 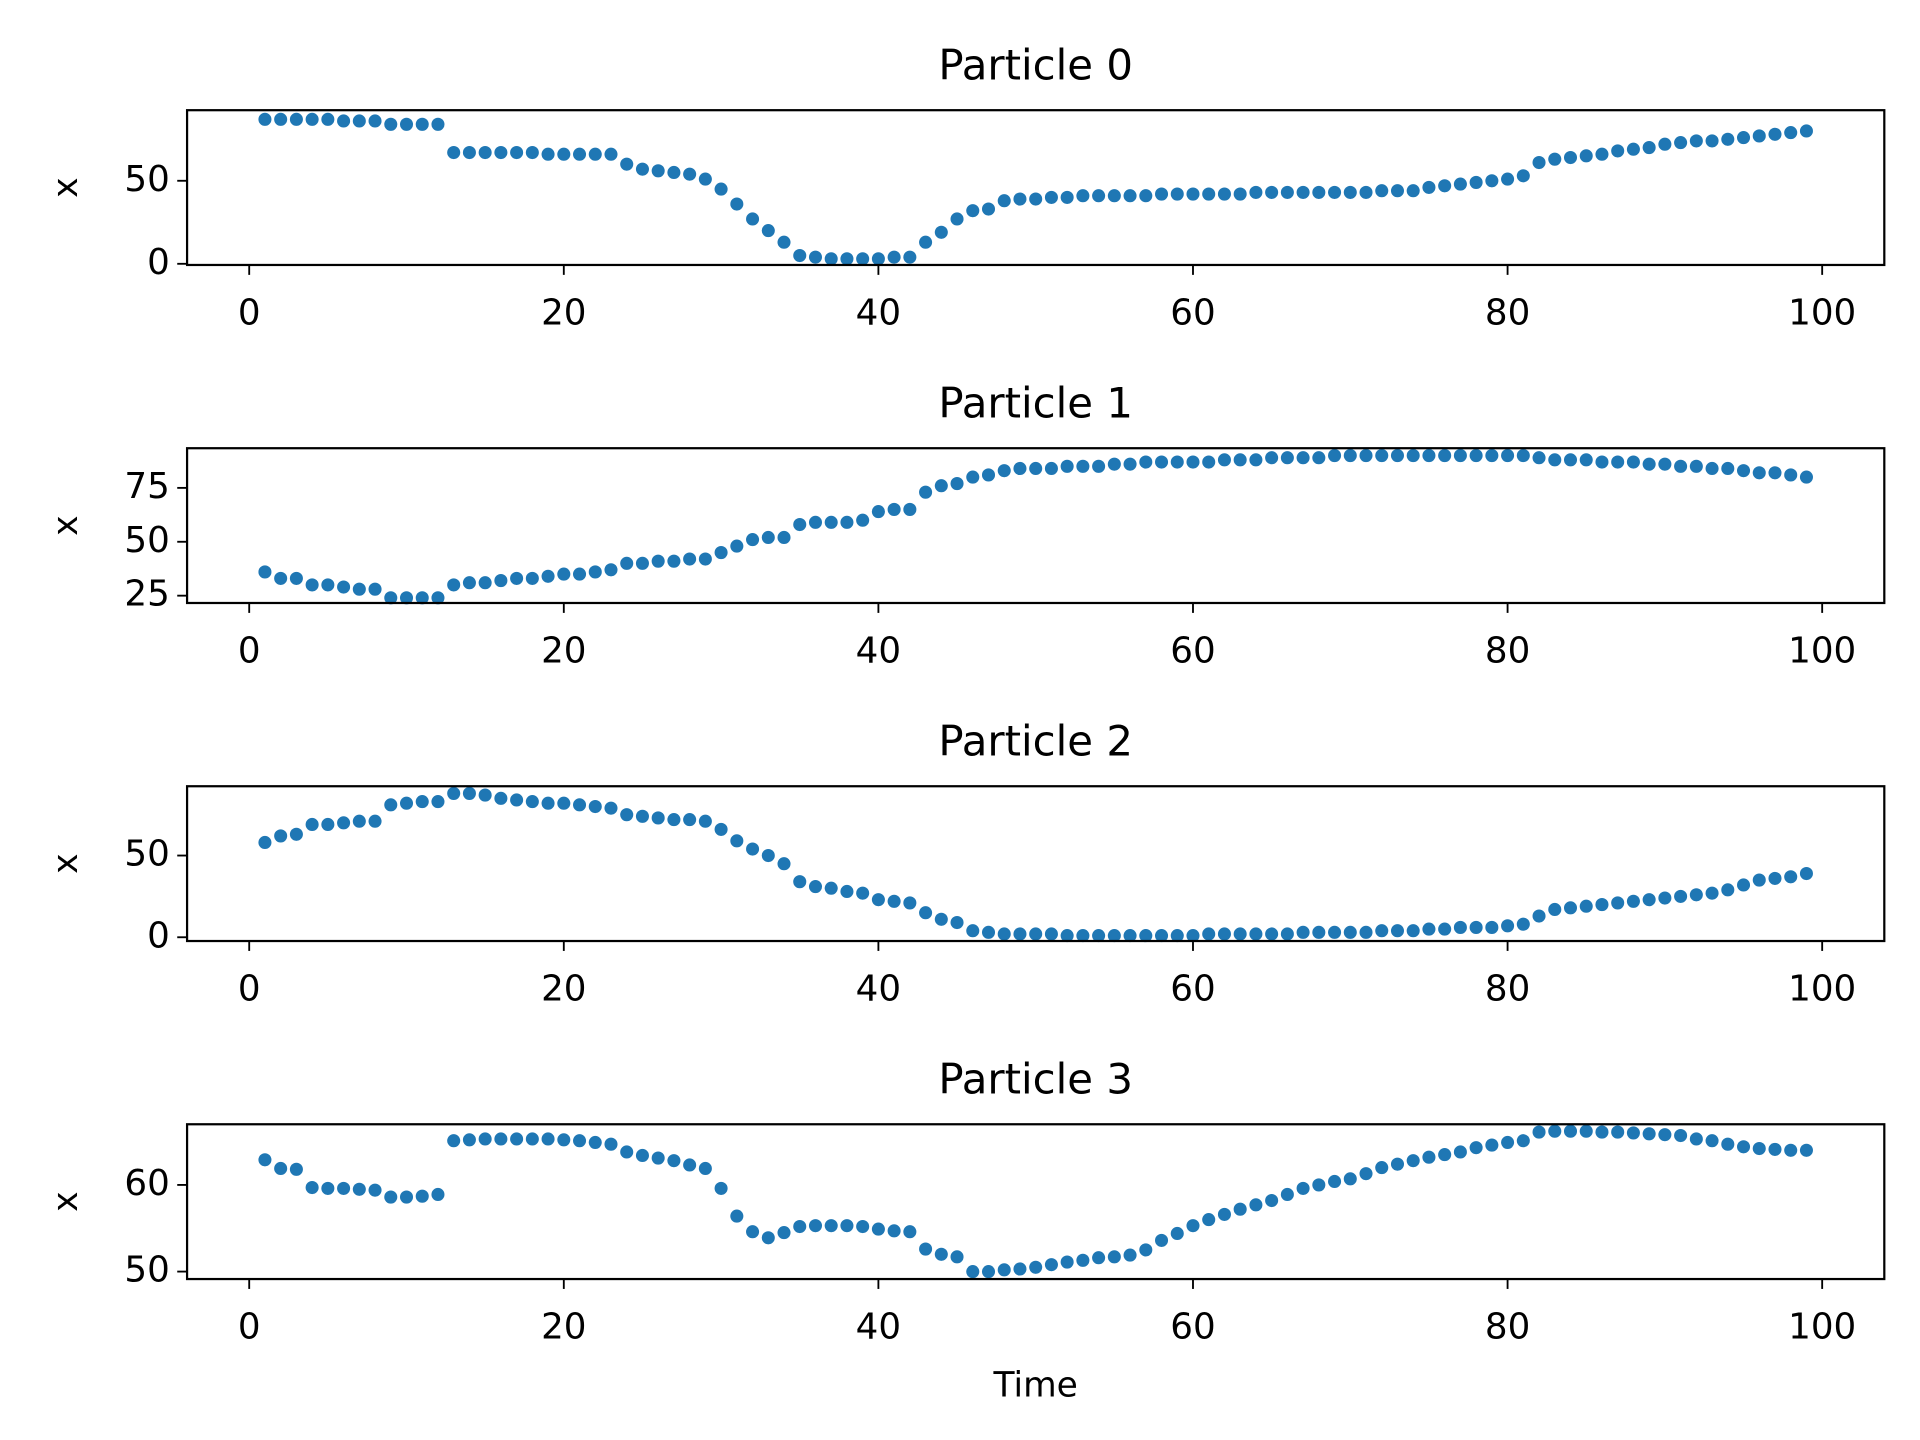 What do you see at coordinates (1035, 1079) in the screenshot?
I see `subplot-title: Particle 3` at bounding box center [1035, 1079].